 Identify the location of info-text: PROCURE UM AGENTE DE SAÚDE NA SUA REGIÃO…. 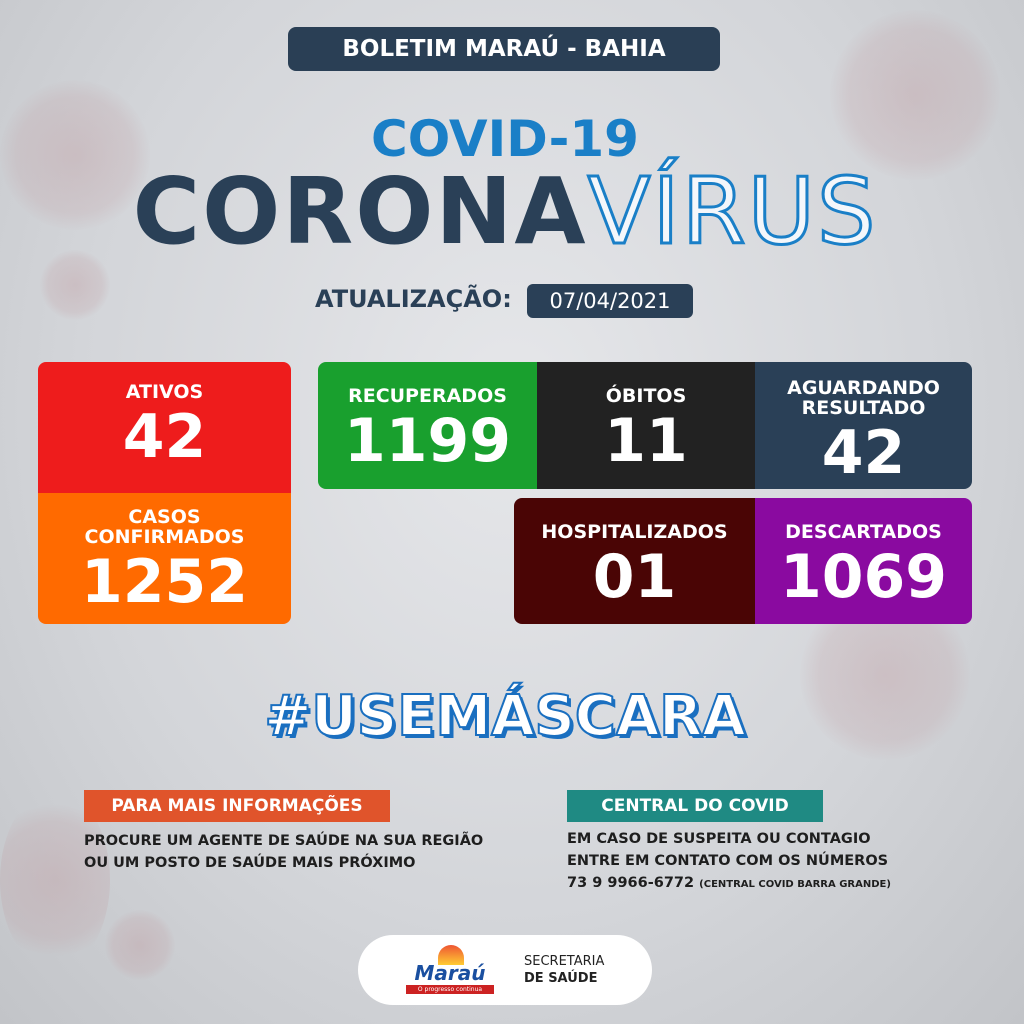
(283, 852).